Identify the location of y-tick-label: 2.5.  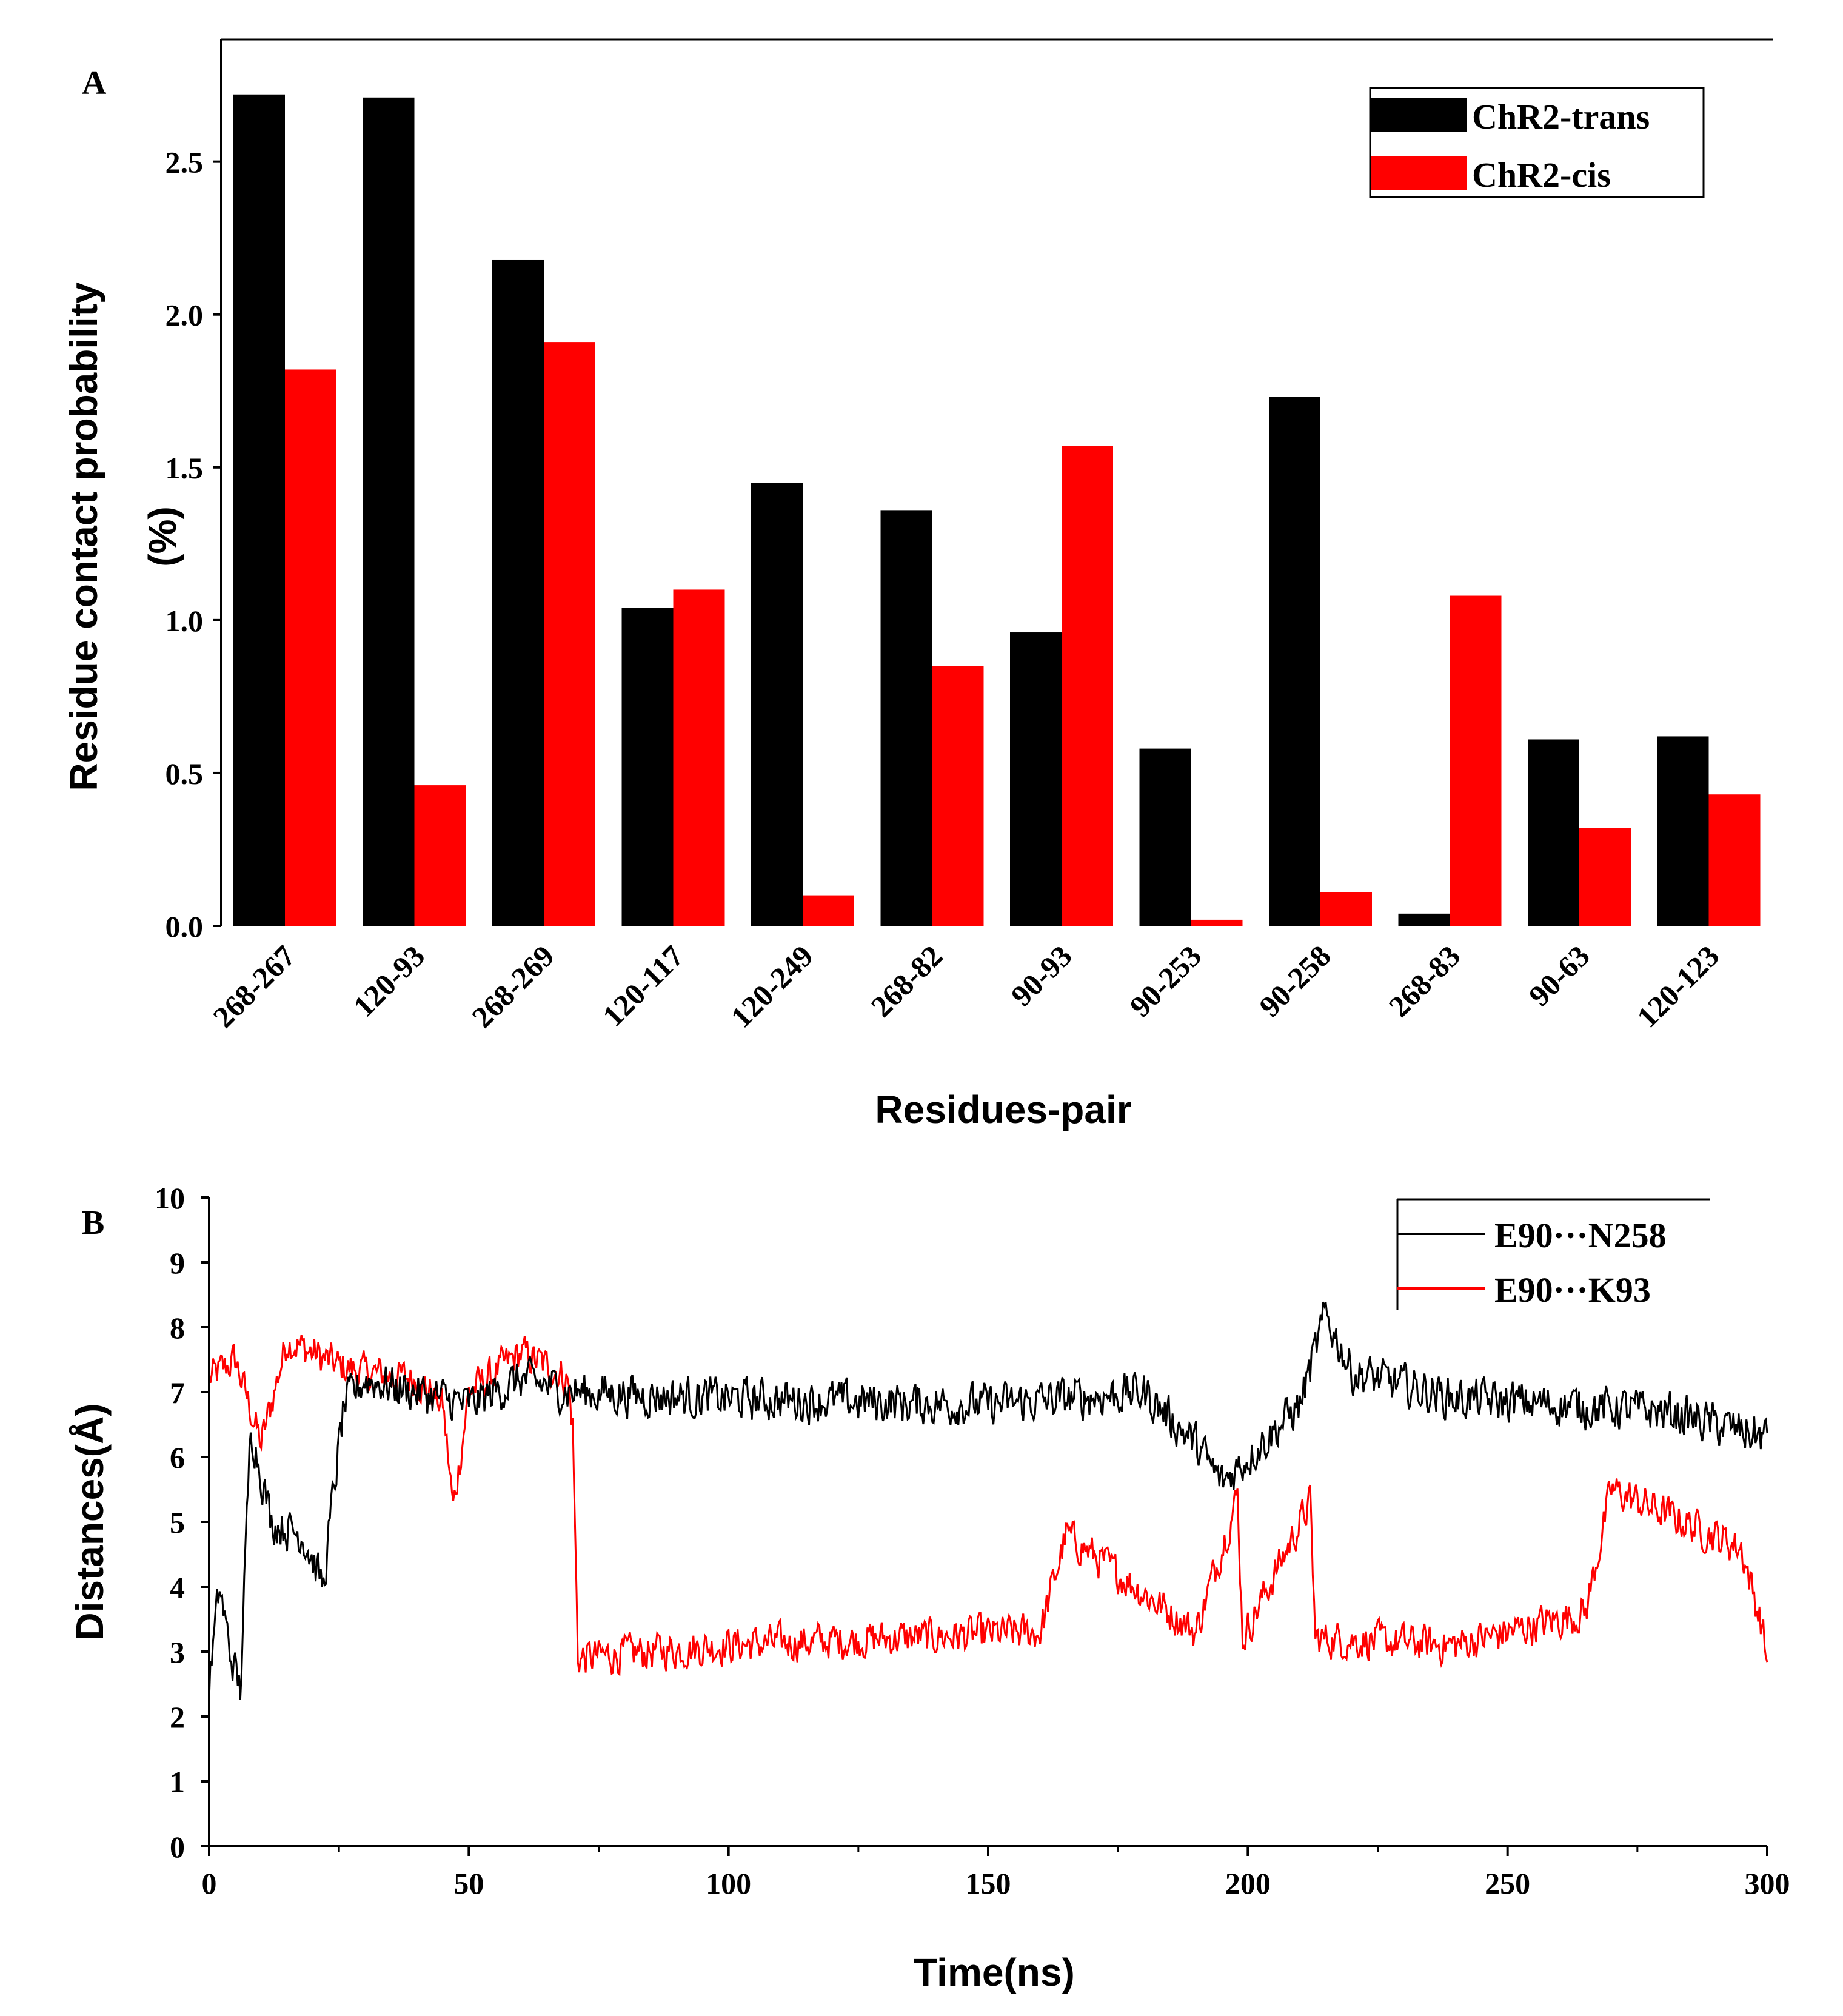
(185, 162).